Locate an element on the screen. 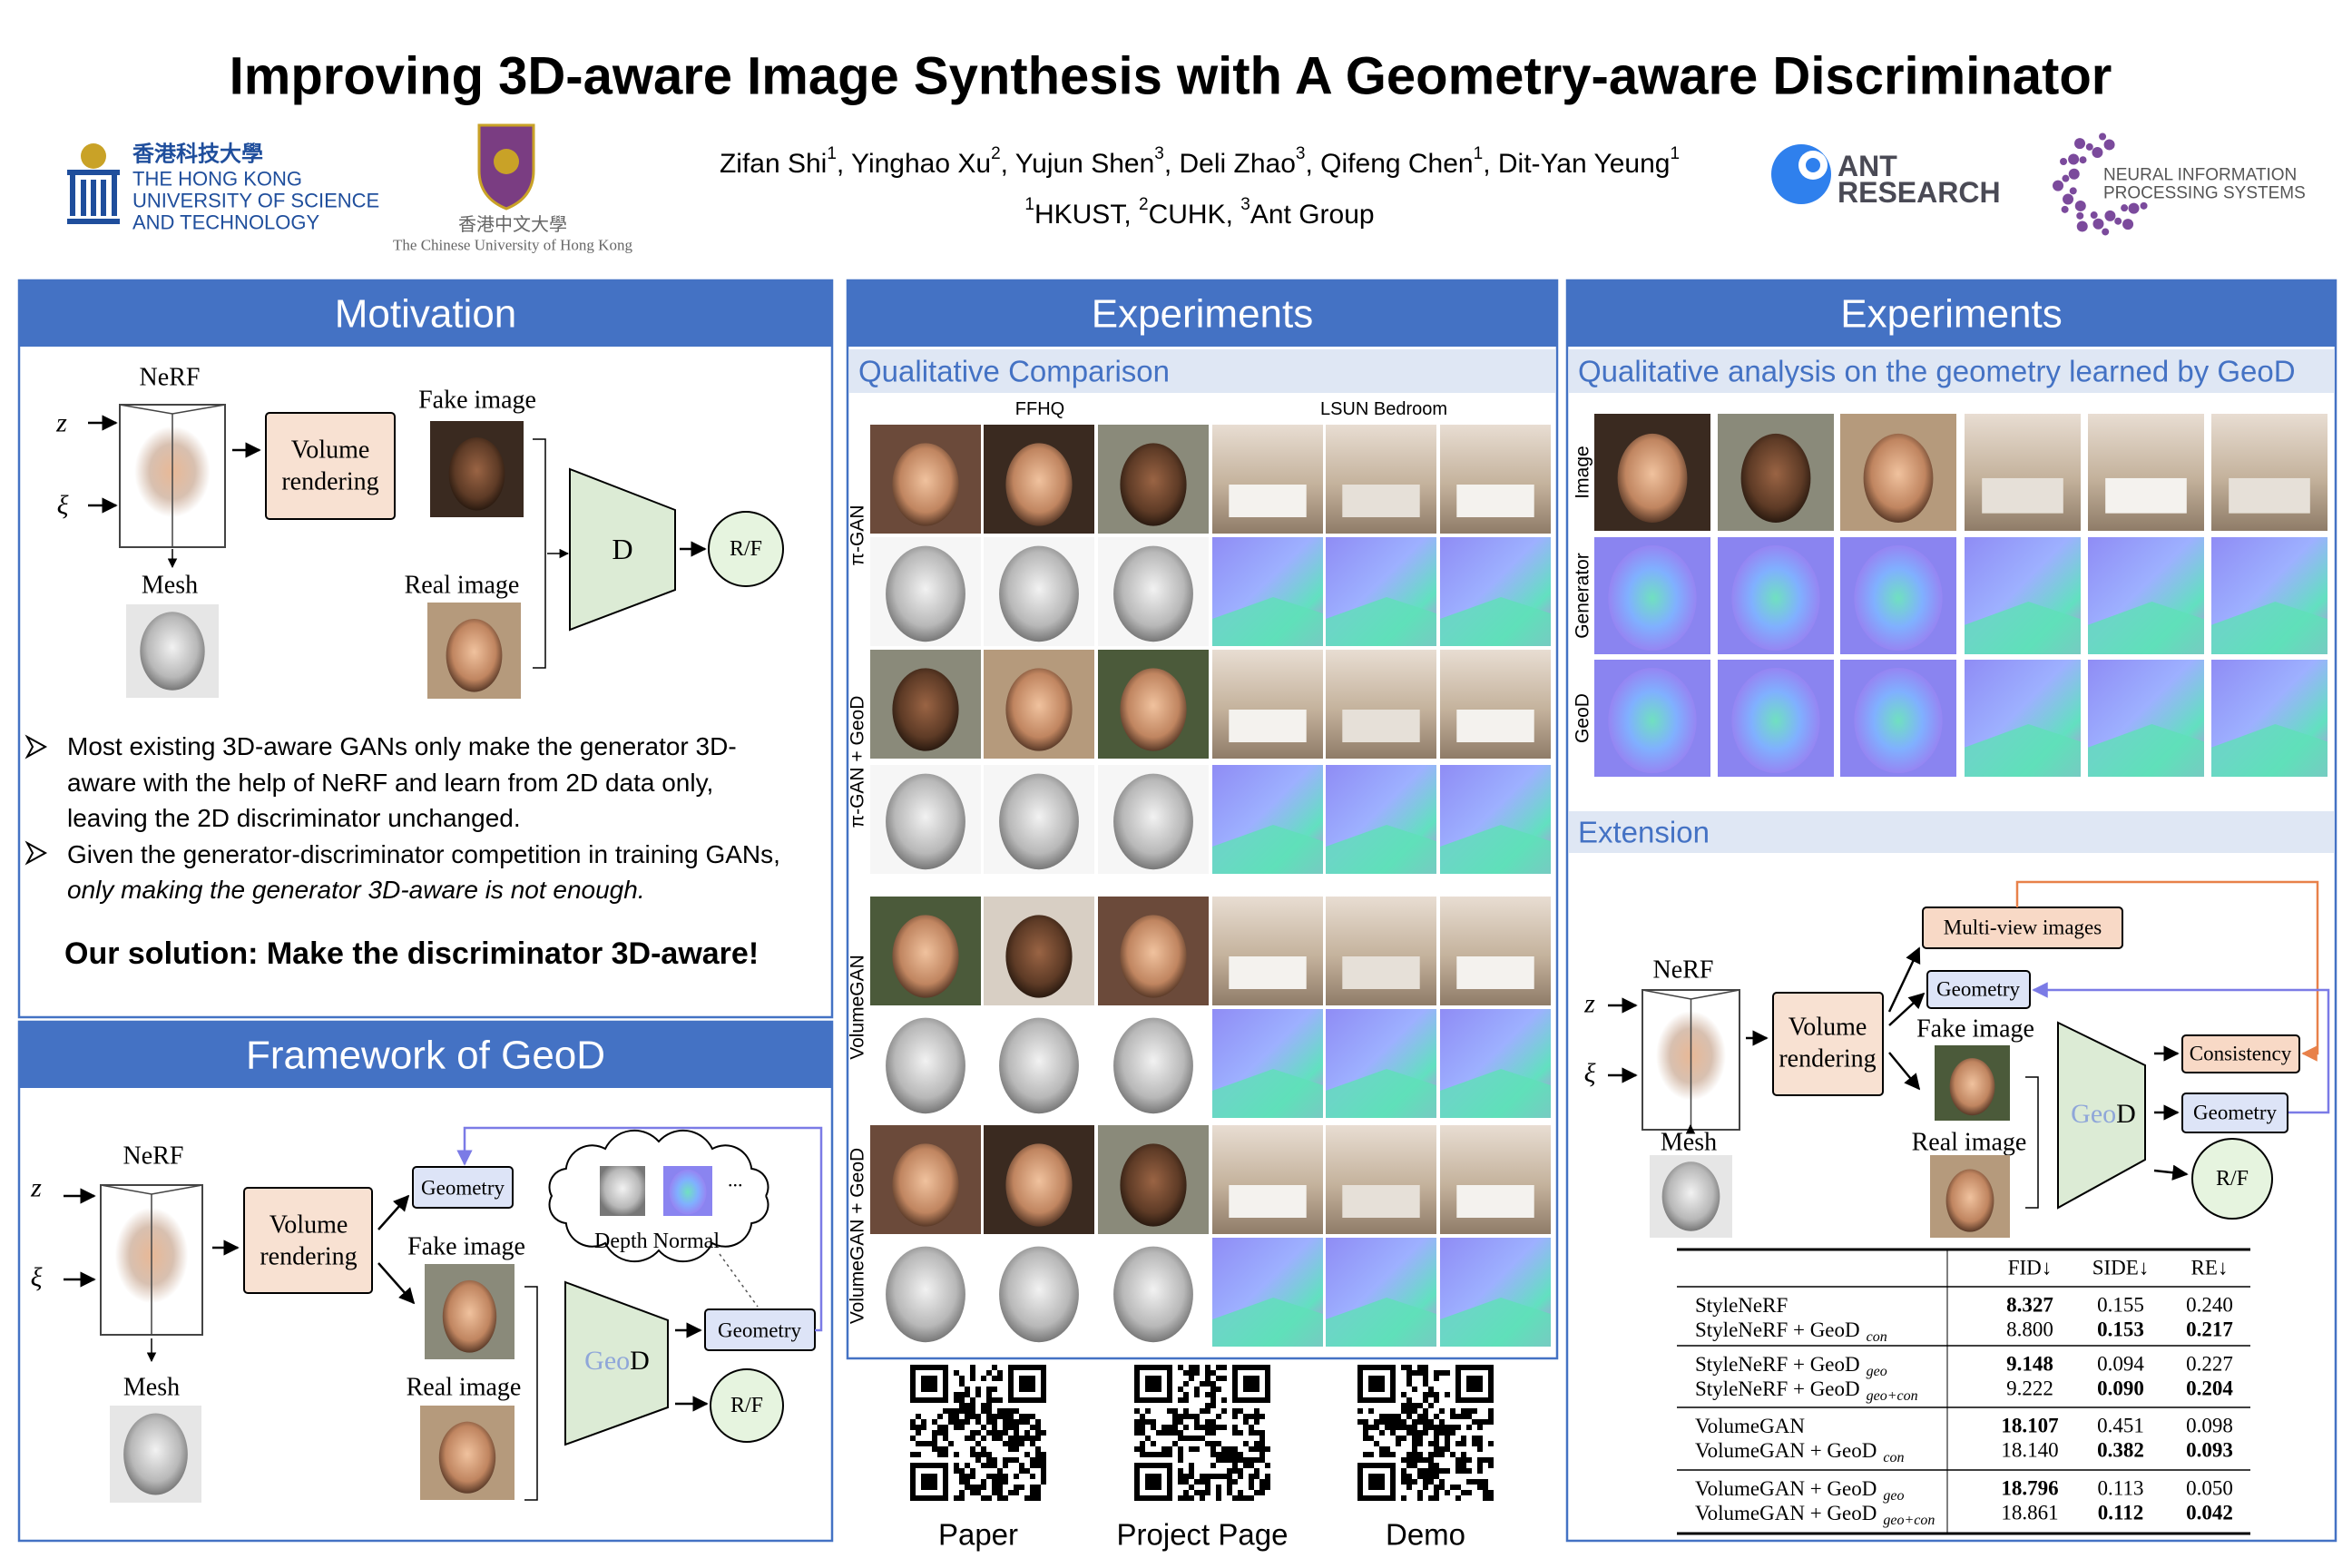 Image resolution: width=2352 pixels, height=1568 pixels. hkust-emblem is located at coordinates (93, 197).